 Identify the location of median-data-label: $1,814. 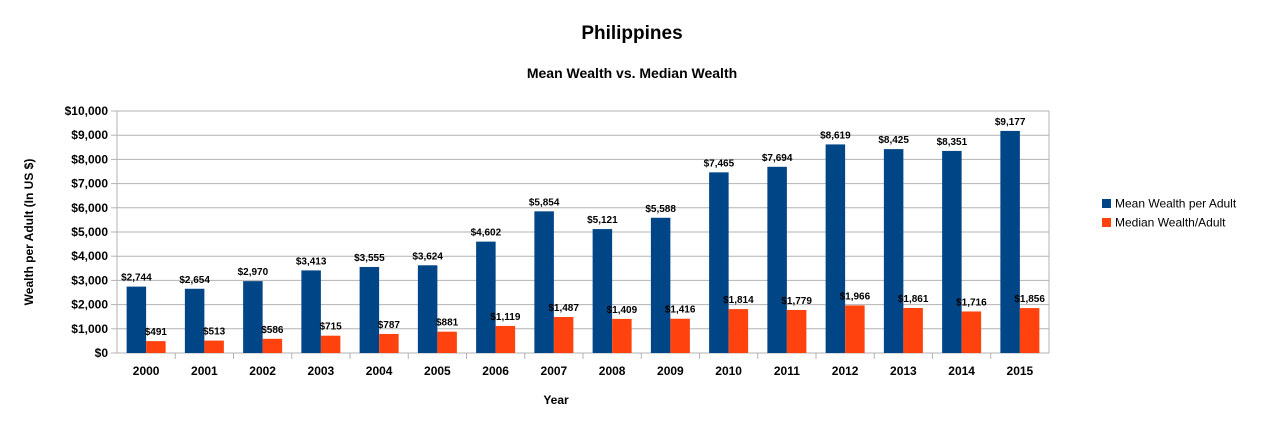
(738, 300).